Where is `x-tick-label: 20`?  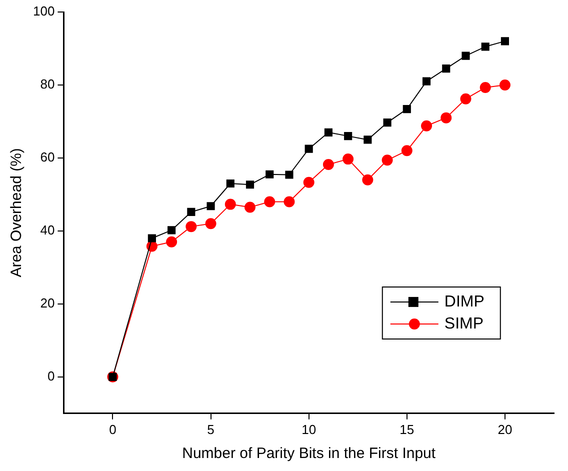 x-tick-label: 20 is located at coordinates (505, 429).